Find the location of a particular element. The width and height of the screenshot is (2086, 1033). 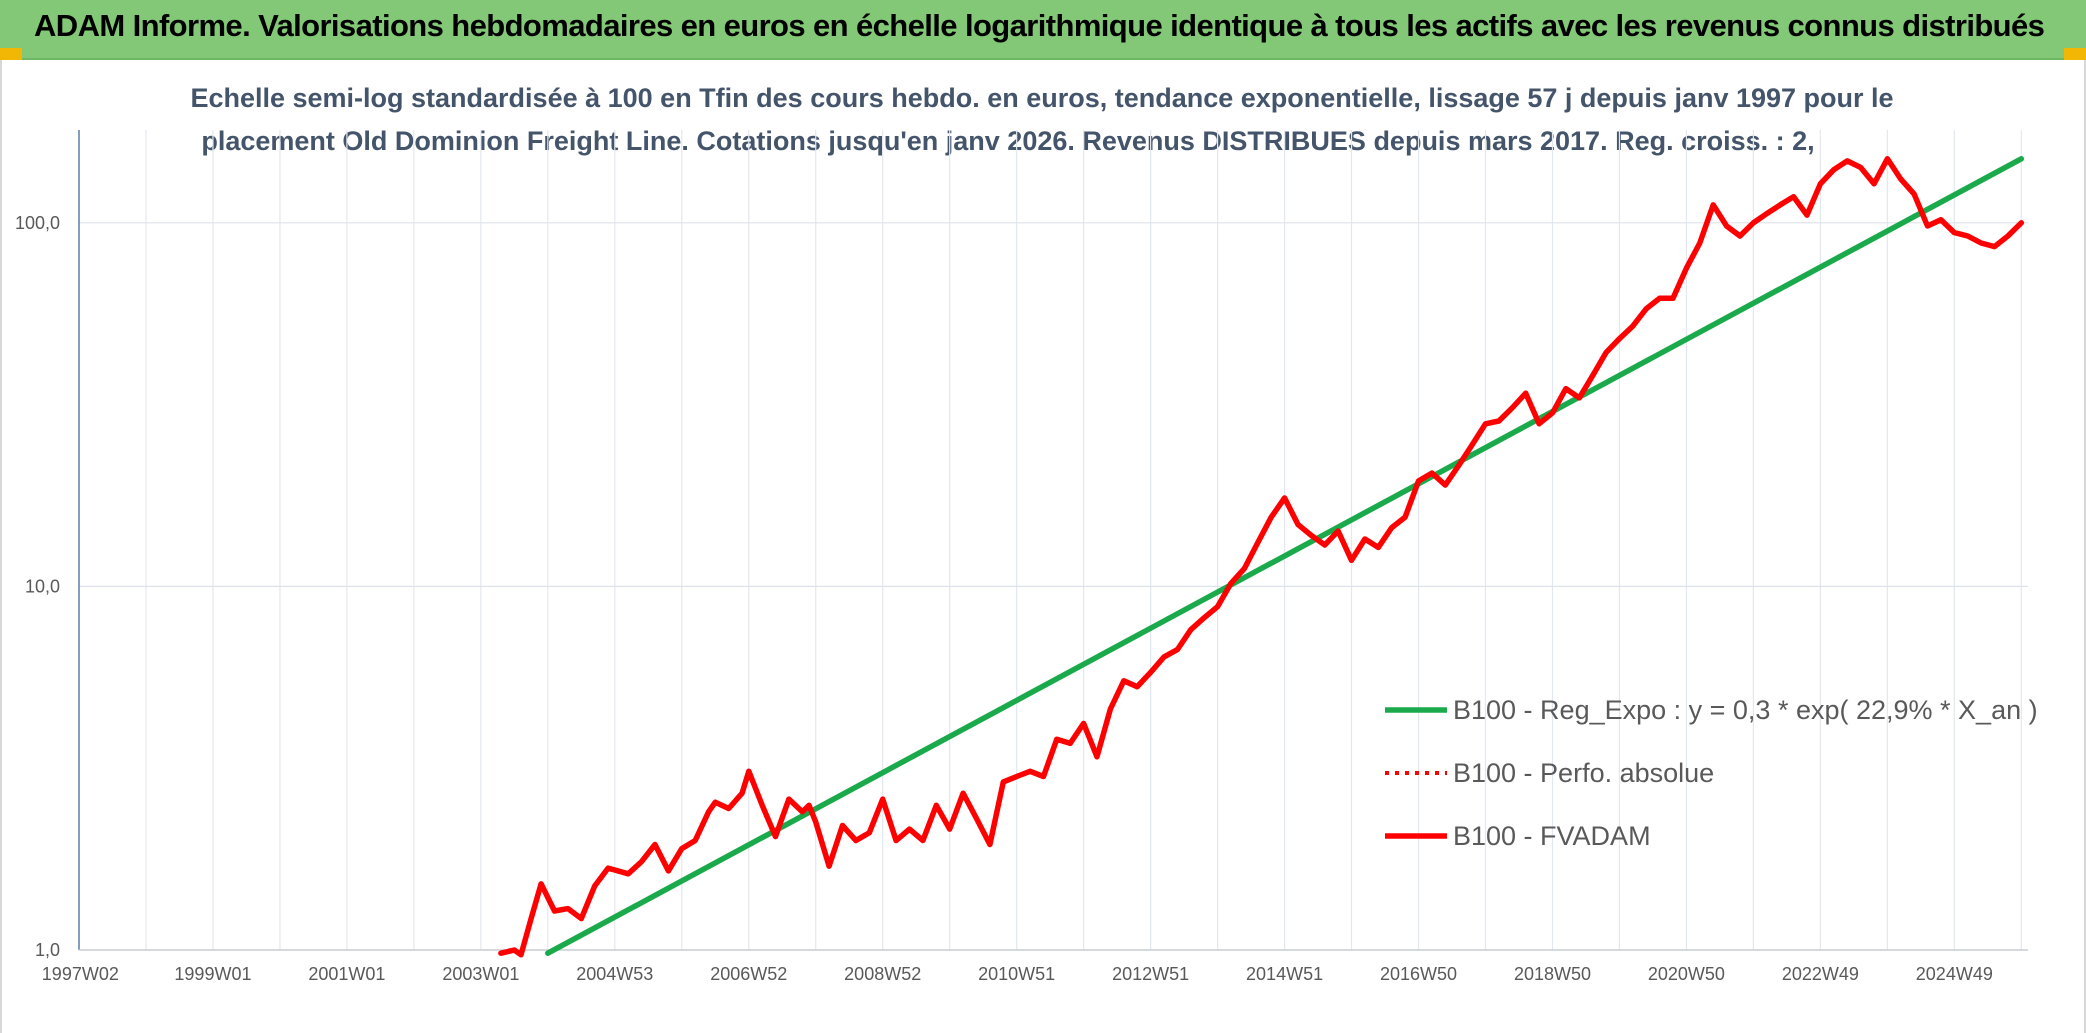

legend-label-2: B100 - FVADAM is located at coordinates (1552, 836).